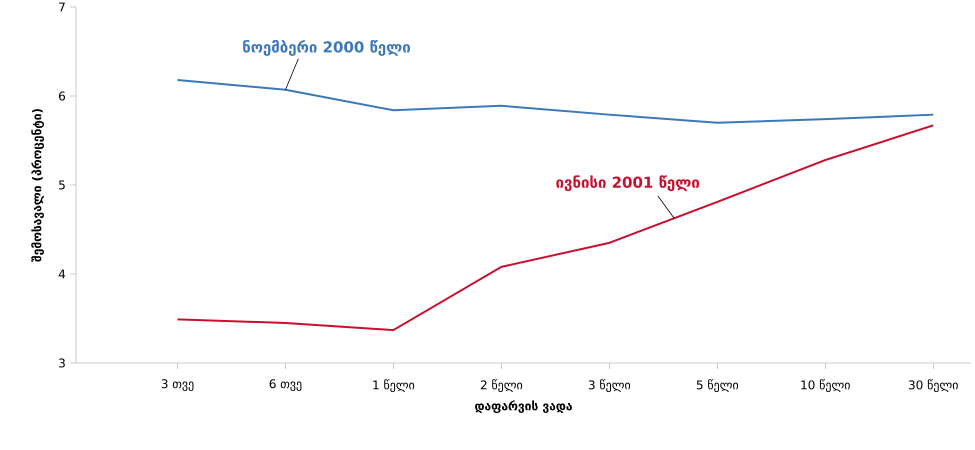 The image size is (975, 450). What do you see at coordinates (62, 7) in the screenshot?
I see `y-tick-label: 7` at bounding box center [62, 7].